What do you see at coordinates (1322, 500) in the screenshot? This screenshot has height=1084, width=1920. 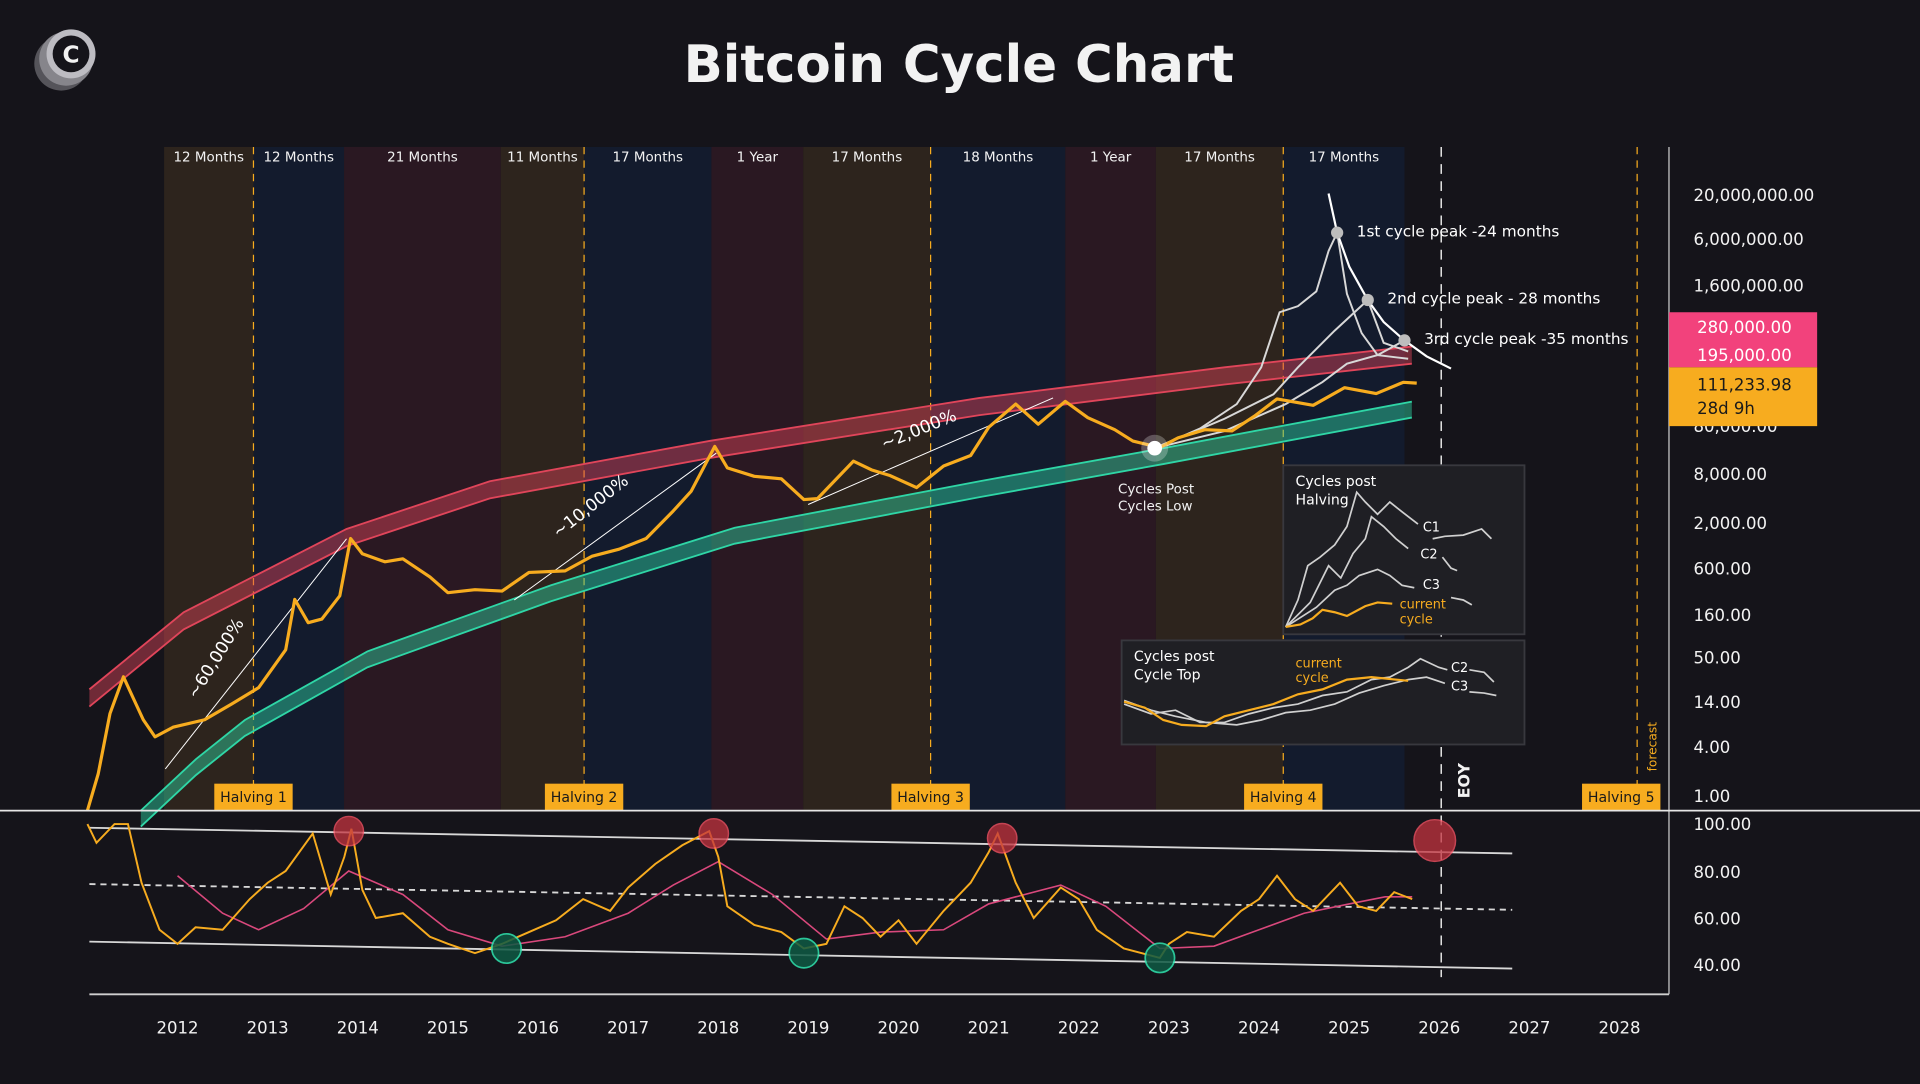 I see `inset-title: Halving` at bounding box center [1322, 500].